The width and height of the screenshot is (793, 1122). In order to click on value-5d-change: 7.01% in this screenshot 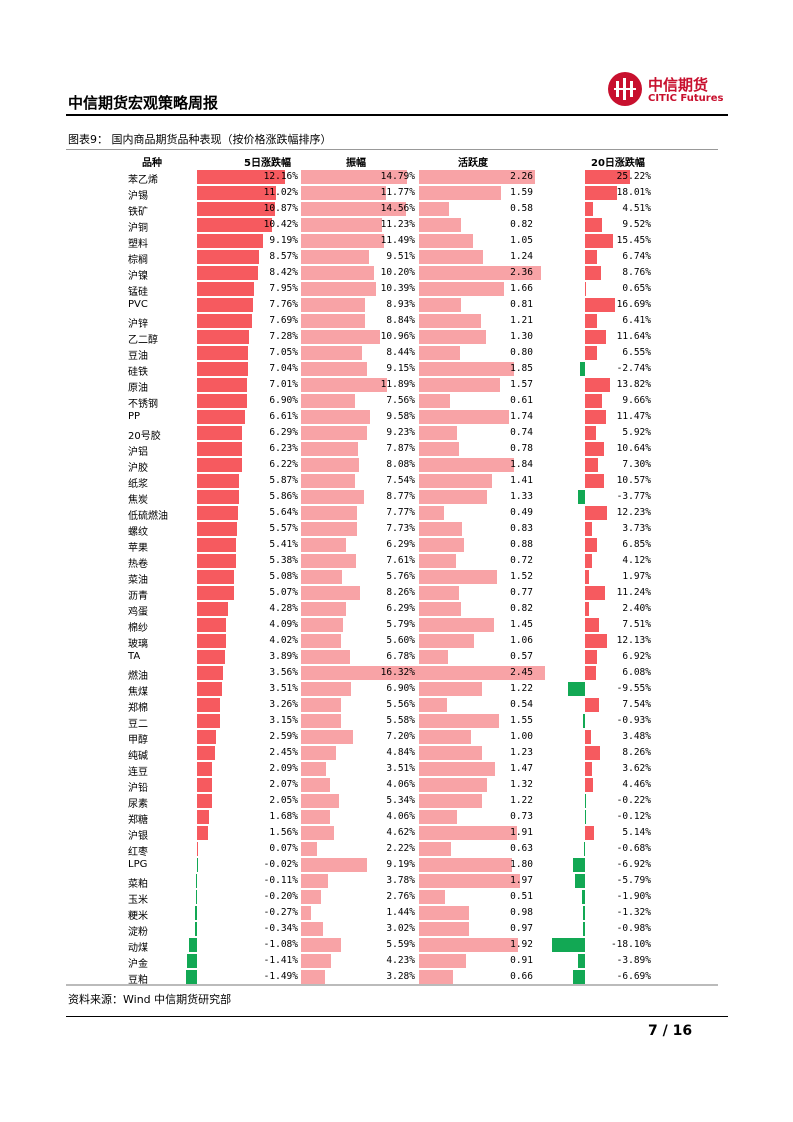, I will do `click(283, 384)`.